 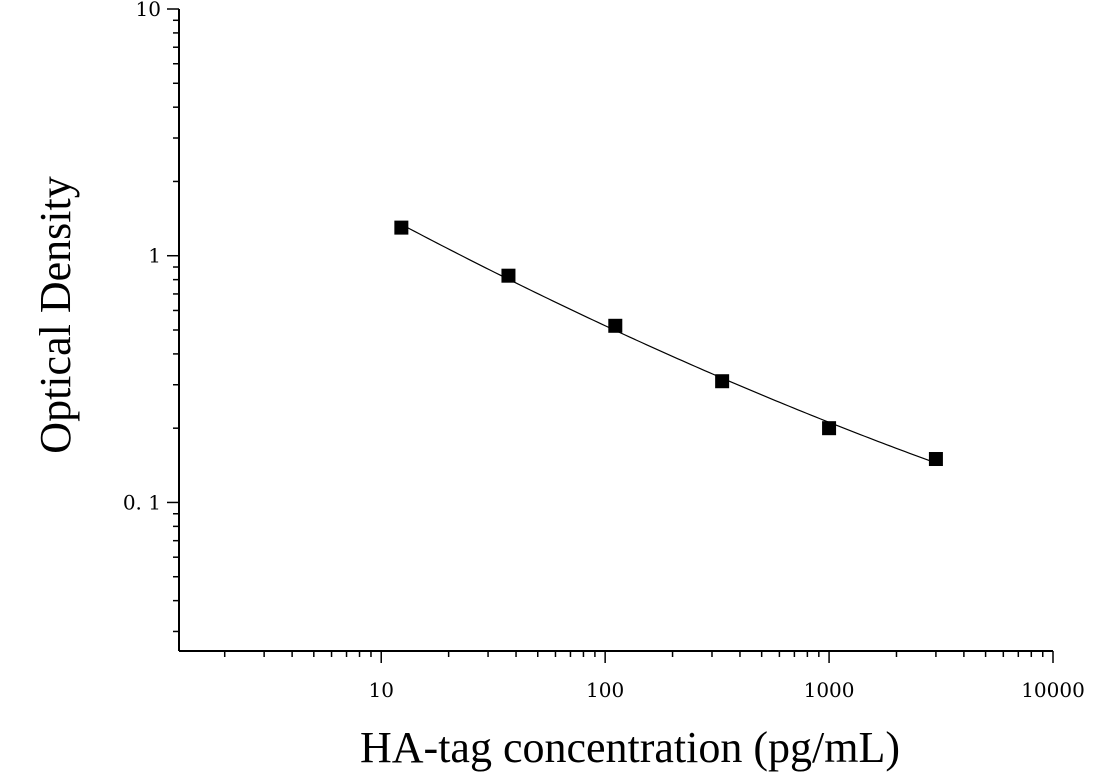 I want to click on x-tick-label: 100, so click(x=605, y=690).